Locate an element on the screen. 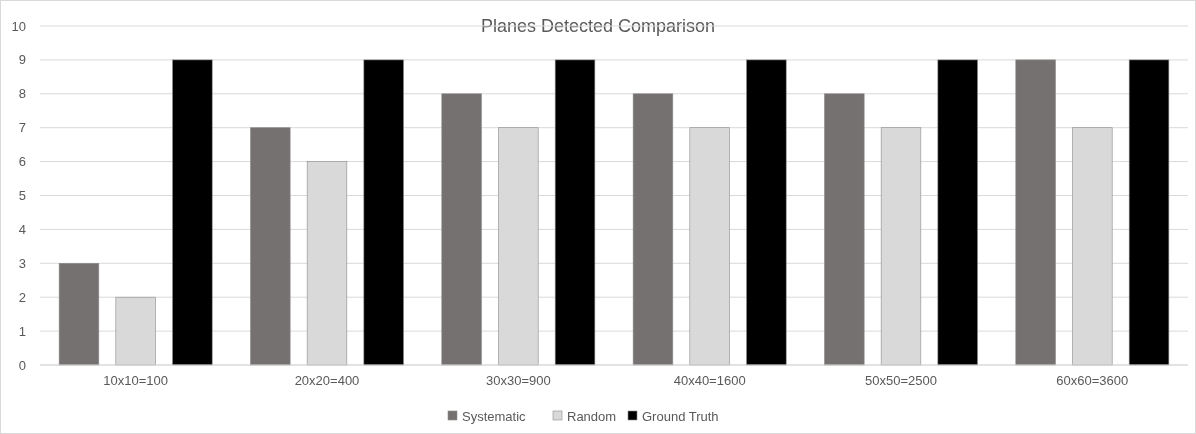 The image size is (1196, 434). x-tick-label: 10x10=100 is located at coordinates (136, 380).